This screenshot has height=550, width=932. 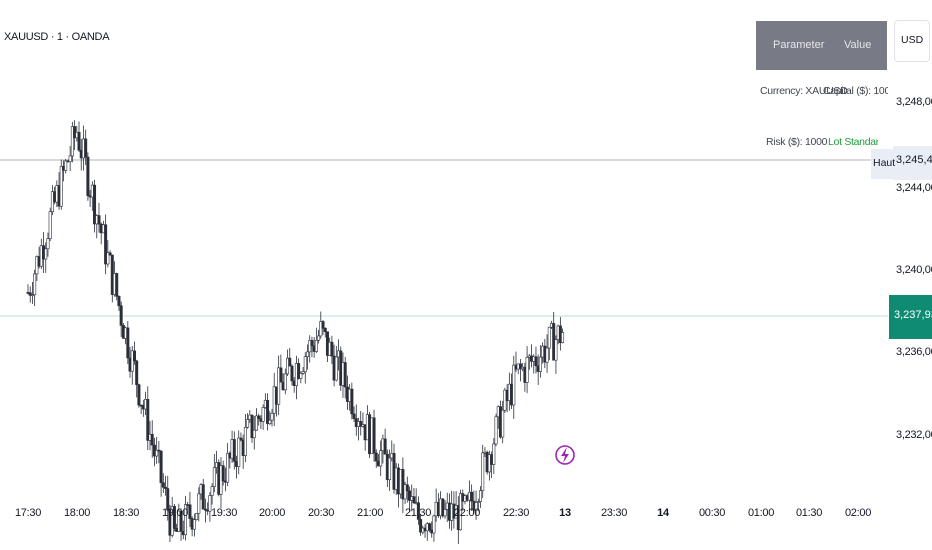 I want to click on risk-cell: Risk ($): 1000, so click(x=797, y=142).